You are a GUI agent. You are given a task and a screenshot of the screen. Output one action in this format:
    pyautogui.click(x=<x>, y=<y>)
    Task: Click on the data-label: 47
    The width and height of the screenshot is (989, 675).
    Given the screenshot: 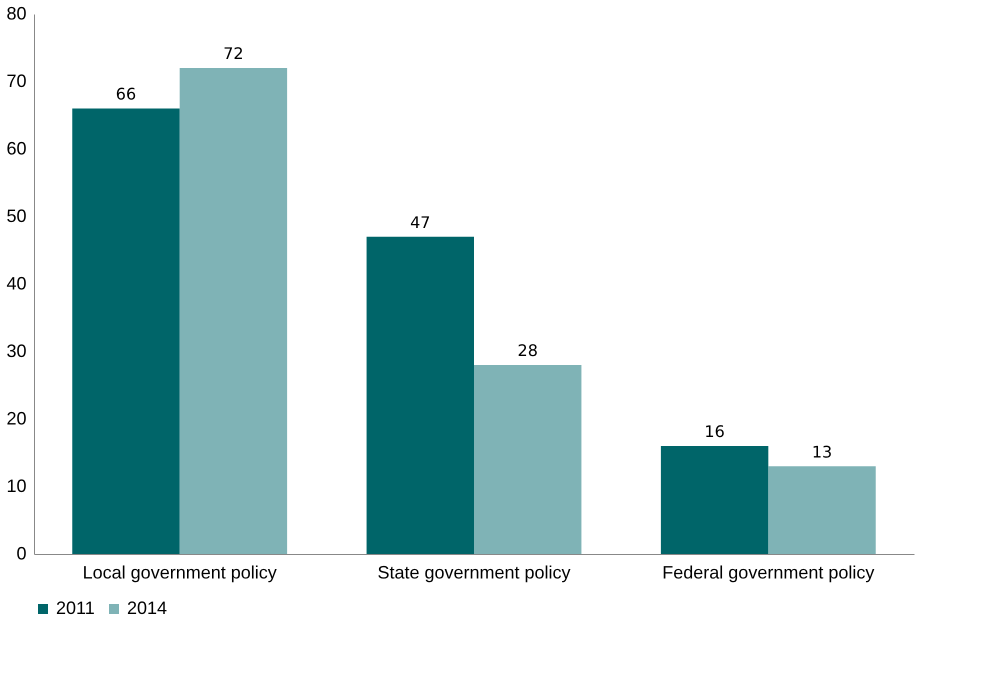 What is the action you would take?
    pyautogui.click(x=420, y=222)
    